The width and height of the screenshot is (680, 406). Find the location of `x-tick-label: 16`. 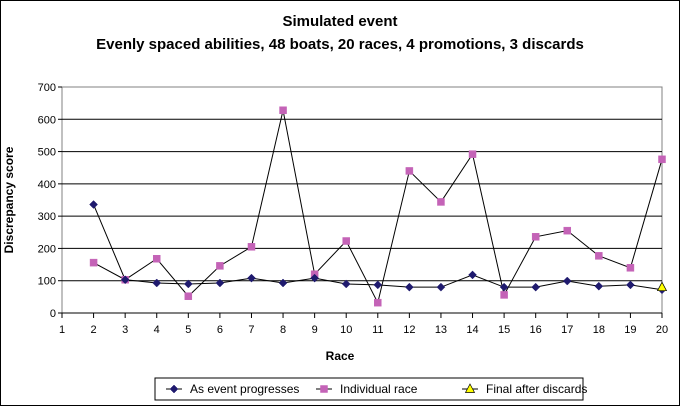

x-tick-label: 16 is located at coordinates (536, 330).